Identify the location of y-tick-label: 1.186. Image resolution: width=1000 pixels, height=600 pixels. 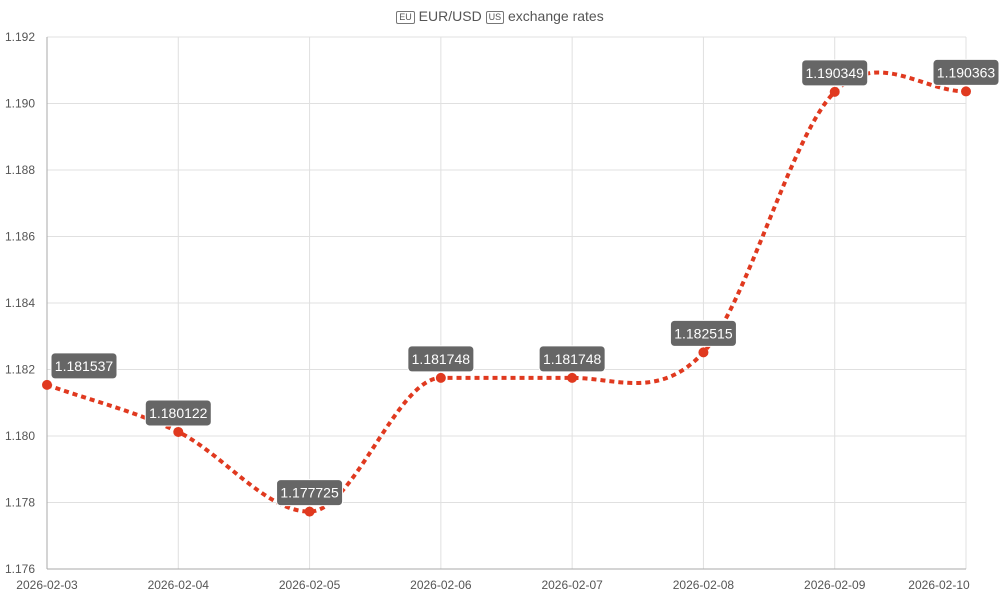
(20, 237).